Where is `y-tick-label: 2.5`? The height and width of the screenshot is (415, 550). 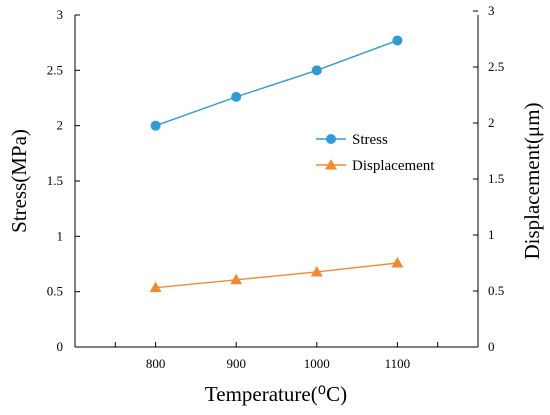
y-tick-label: 2.5 is located at coordinates (55, 69).